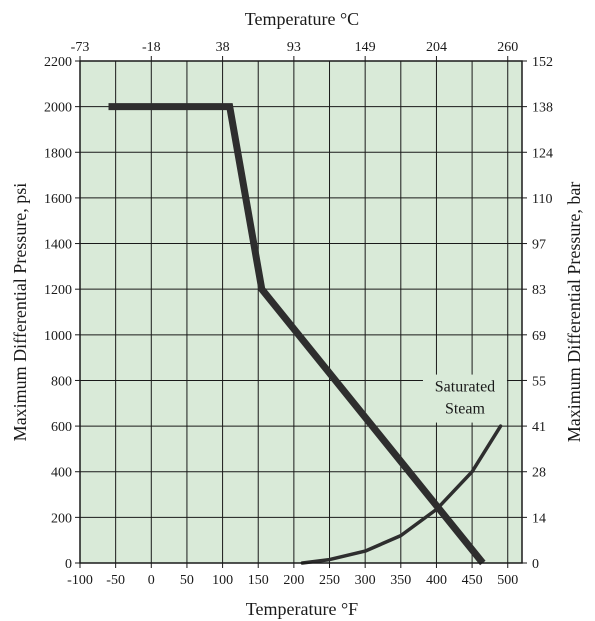  What do you see at coordinates (302, 19) in the screenshot?
I see `x2-axis-title: Temperature °C` at bounding box center [302, 19].